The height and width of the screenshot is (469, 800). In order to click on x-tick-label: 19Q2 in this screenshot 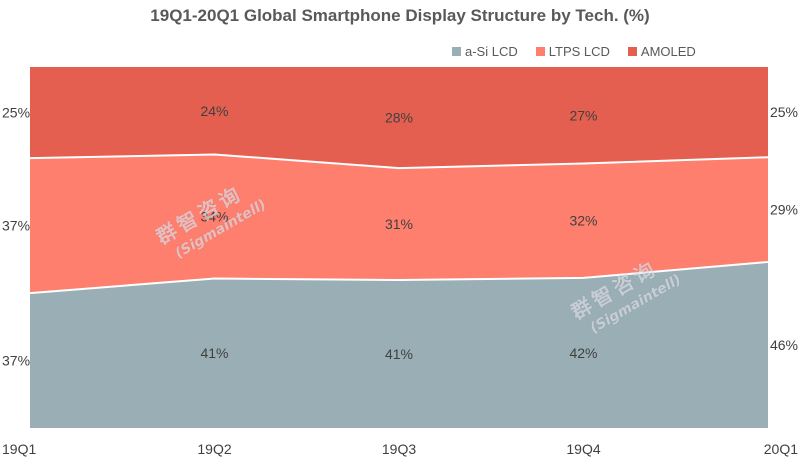, I will do `click(214, 449)`.